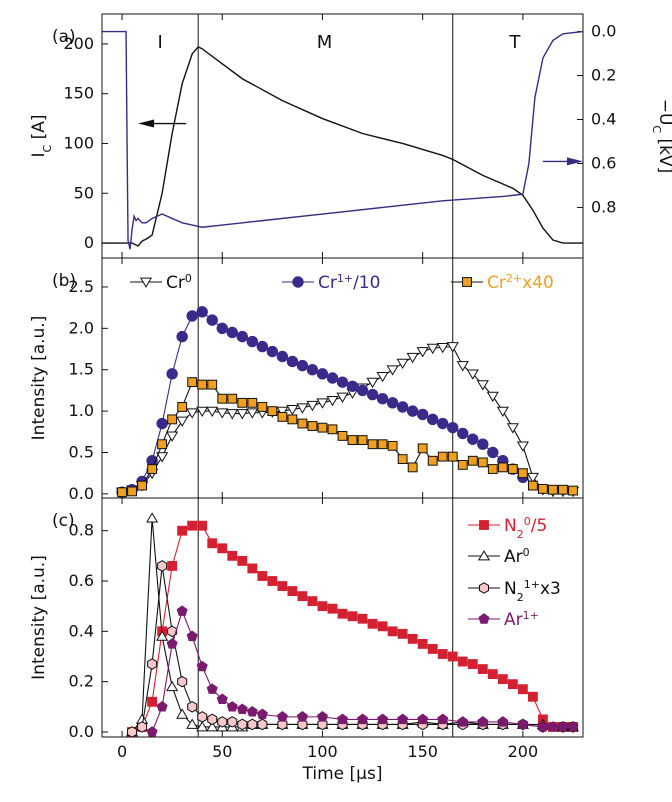 This screenshot has height=802, width=672. Describe the element at coordinates (64, 281) in the screenshot. I see `panel-tag: (b)` at that location.